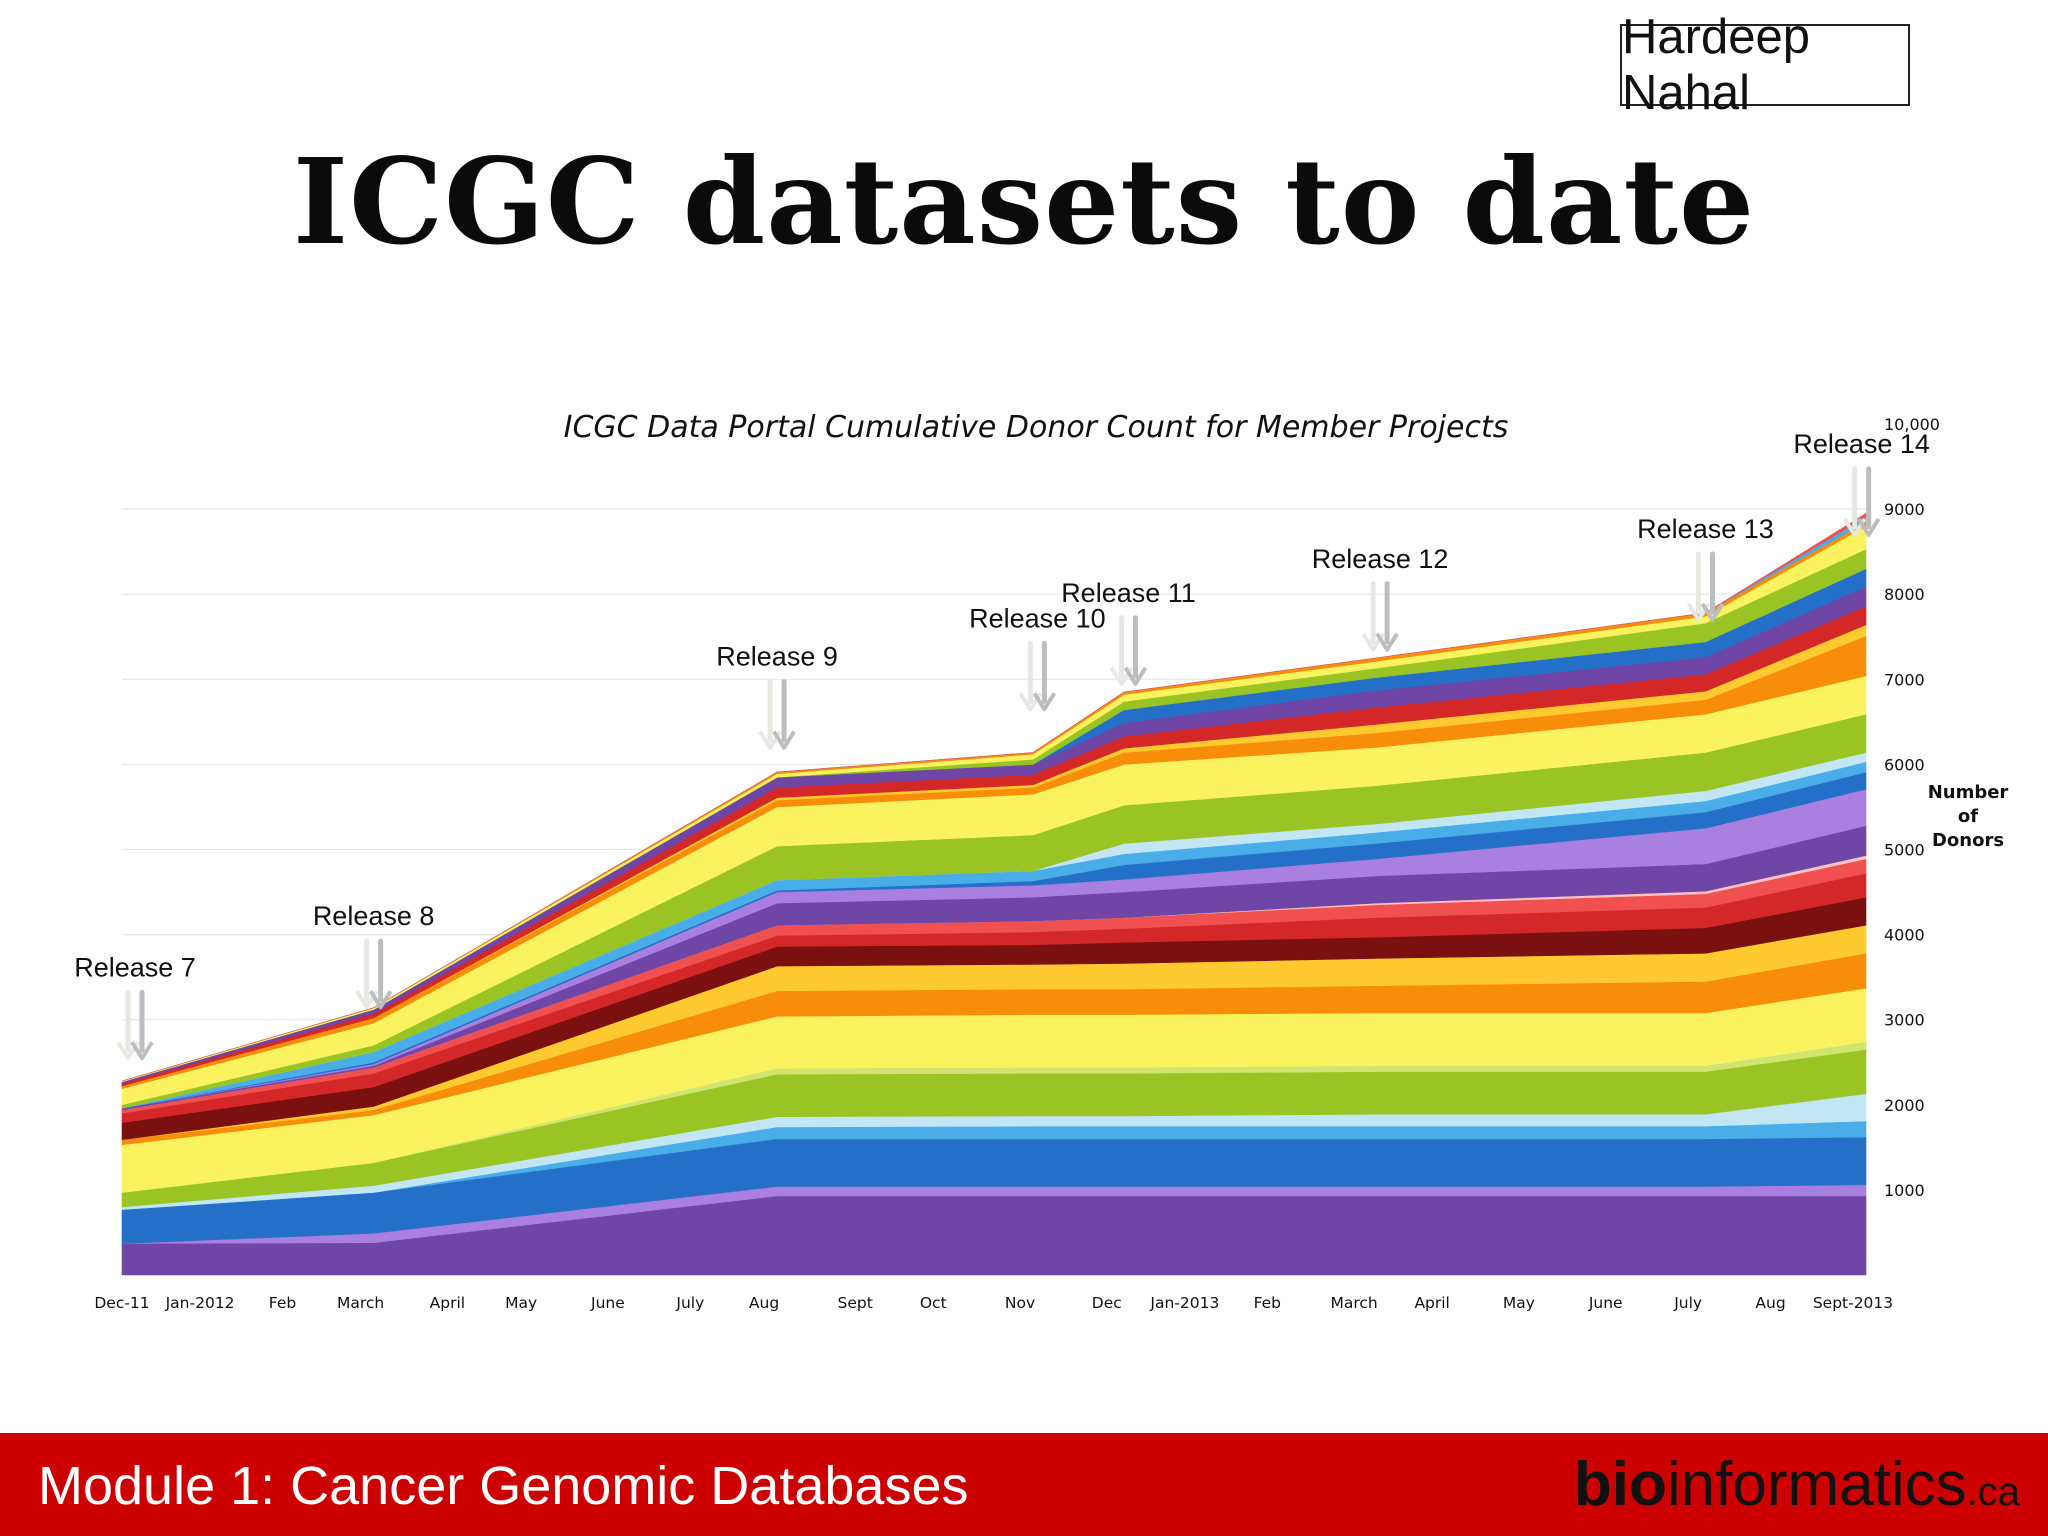  What do you see at coordinates (1705, 529) in the screenshot?
I see `release-label: Release 13` at bounding box center [1705, 529].